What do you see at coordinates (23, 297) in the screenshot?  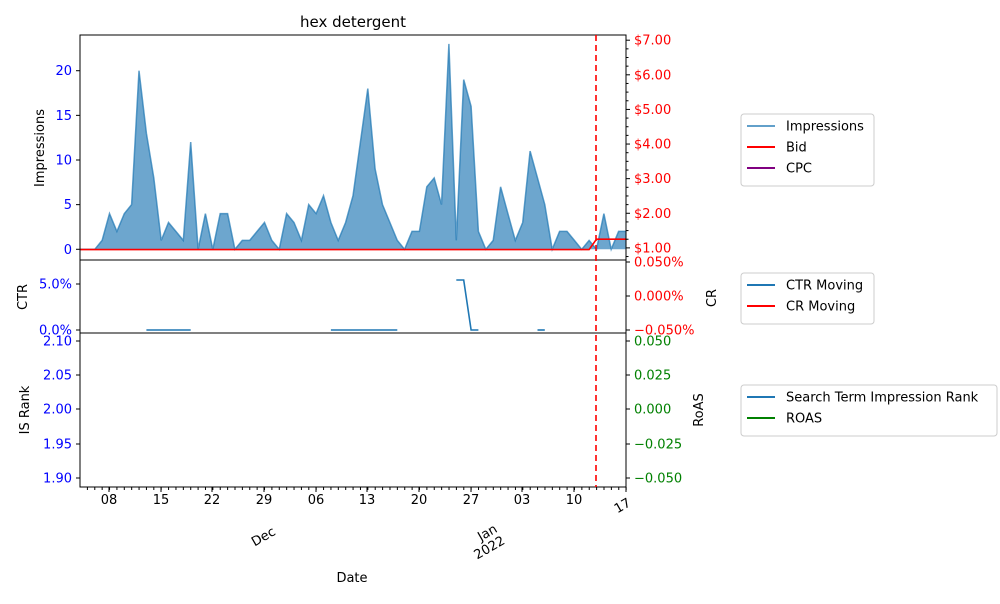 I see `y-axis-label-ctr: CTR` at bounding box center [23, 297].